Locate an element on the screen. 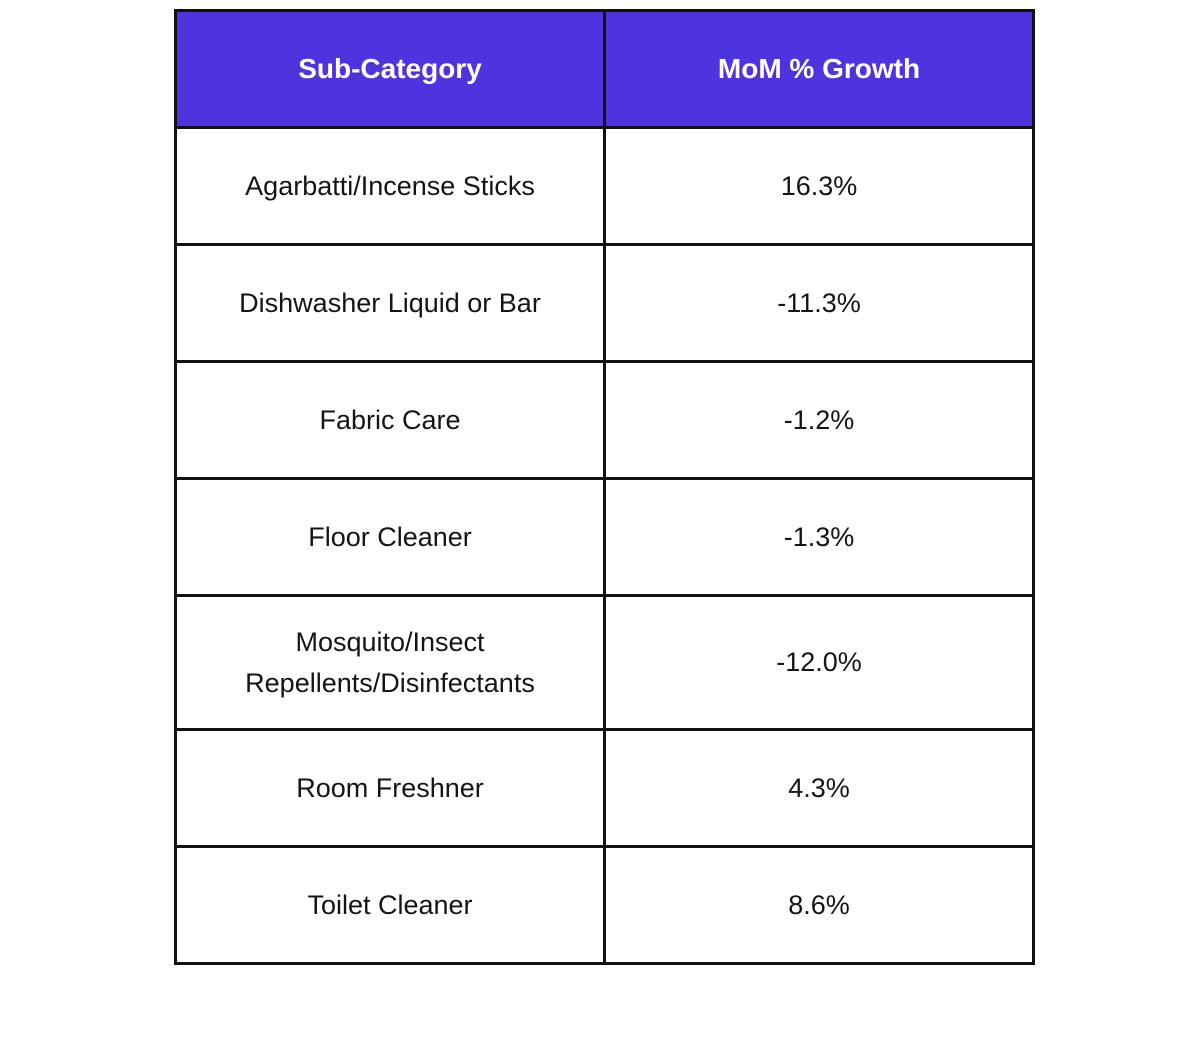  sub-category-cell: Room Freshner is located at coordinates (390, 788).